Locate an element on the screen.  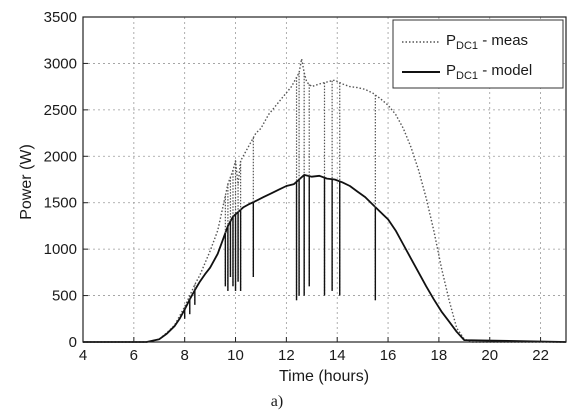
legend-model-suffix: - model is located at coordinates (505, 70).